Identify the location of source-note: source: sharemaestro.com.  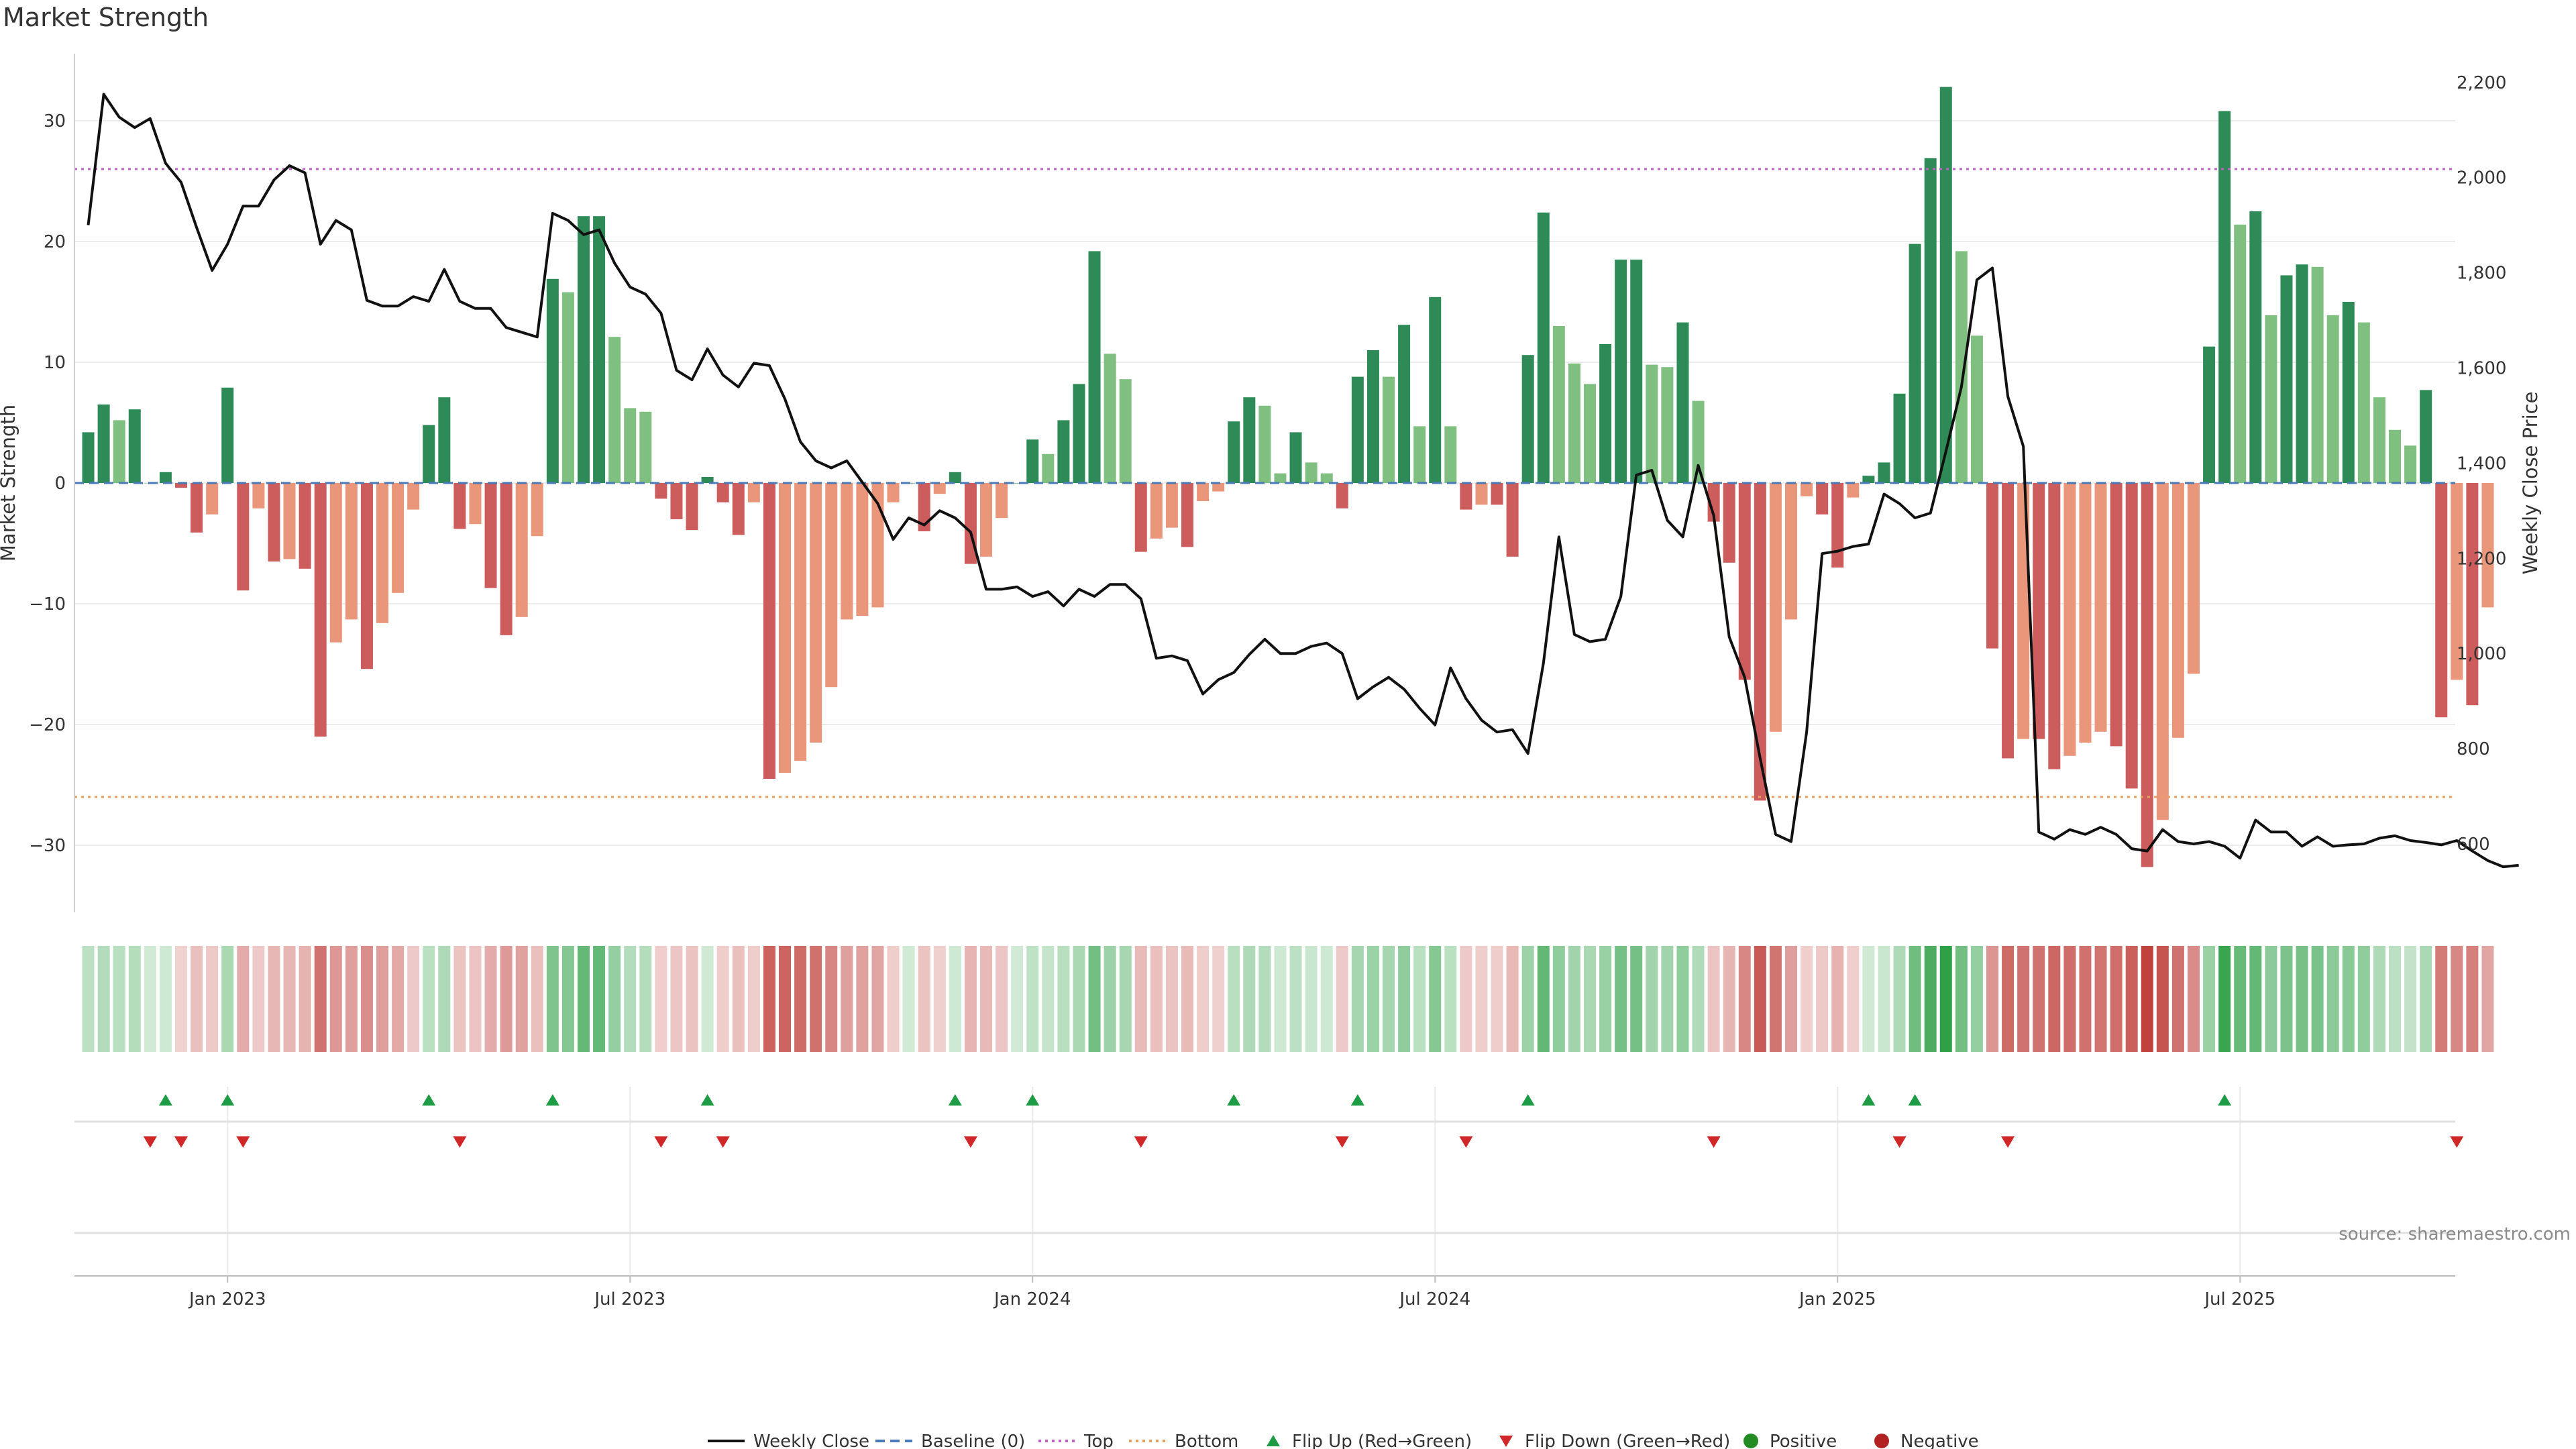
(2455, 1234).